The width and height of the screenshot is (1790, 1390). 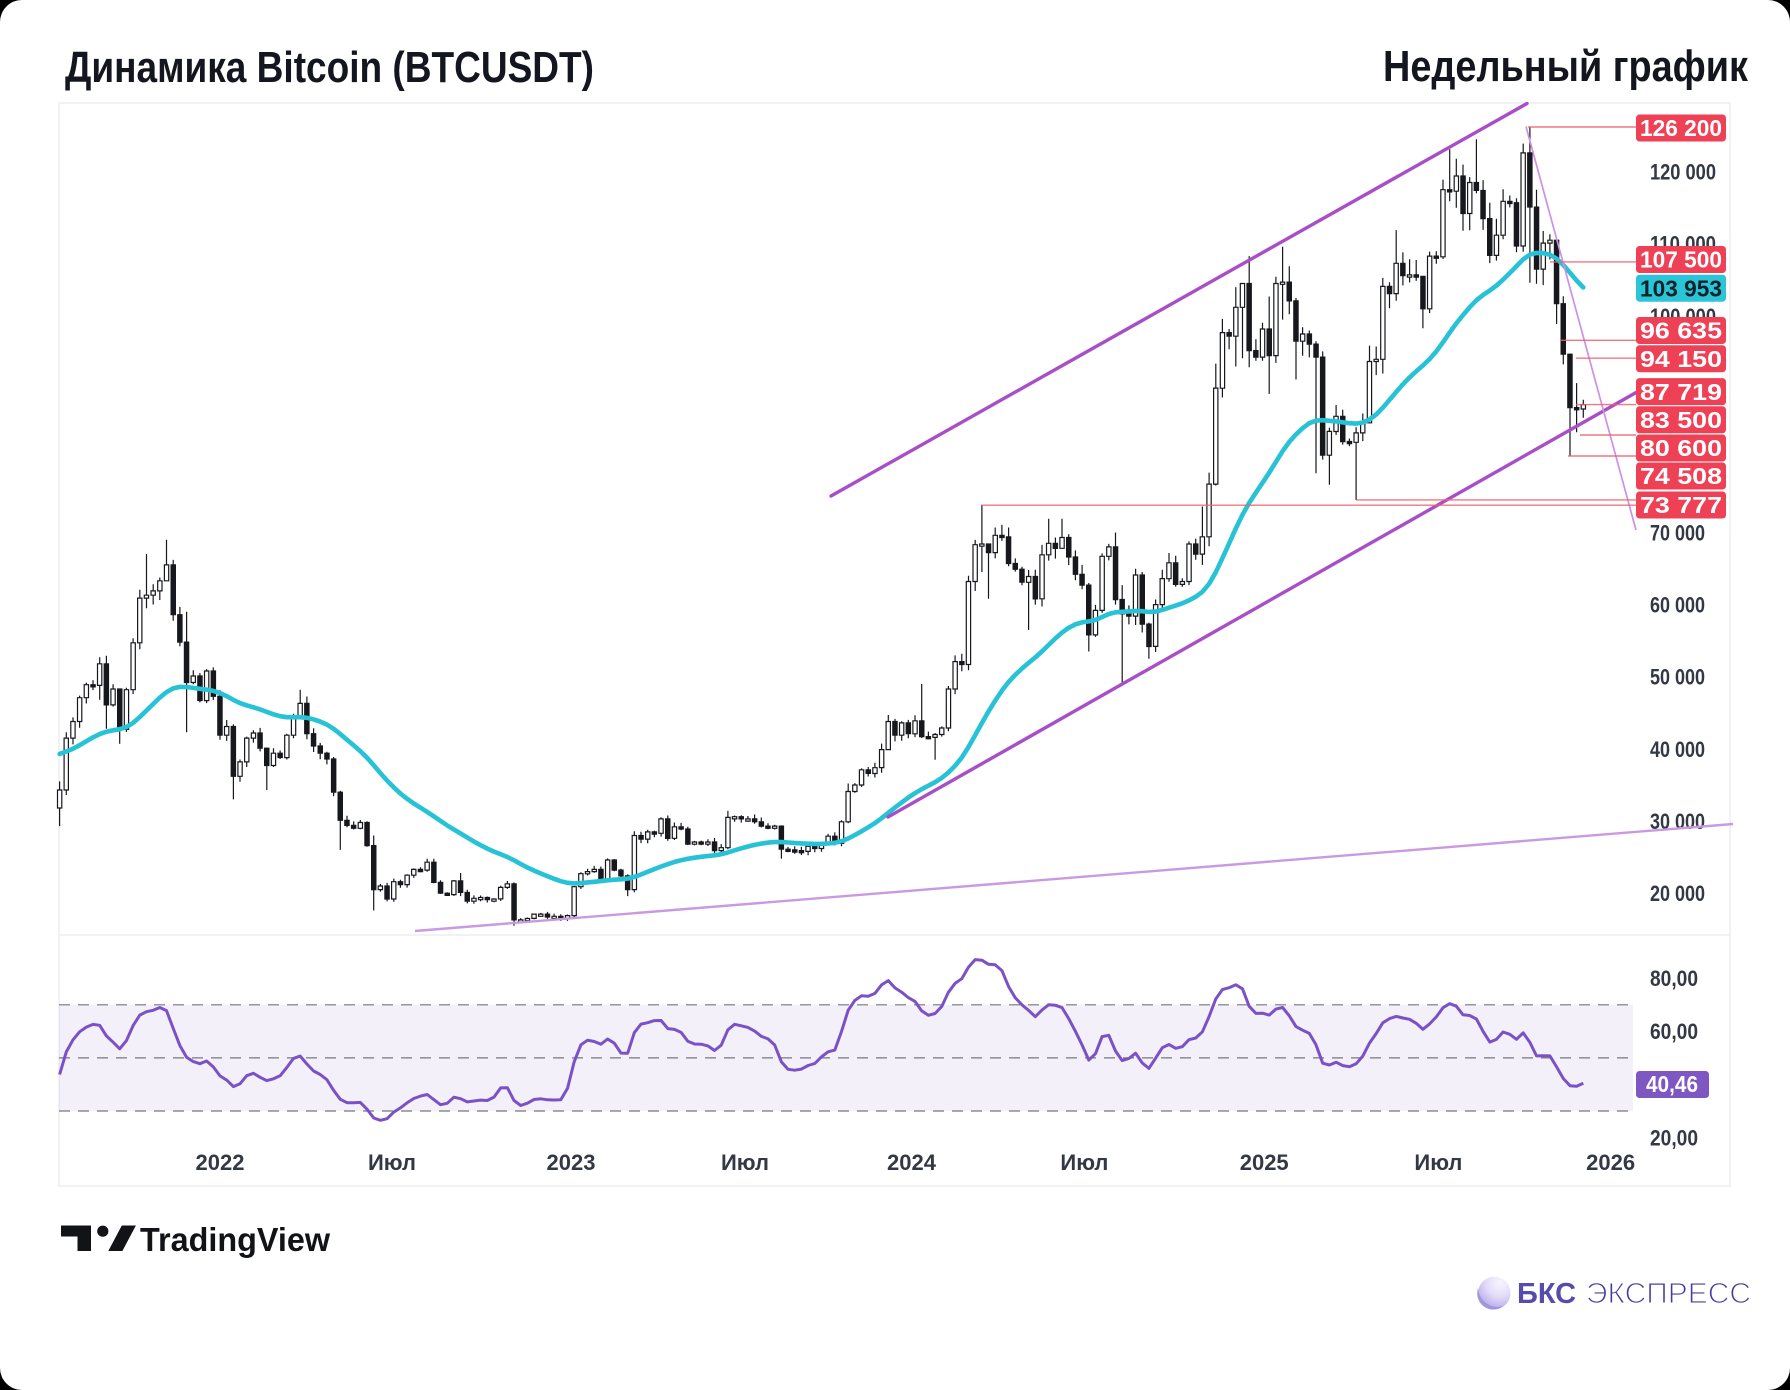 I want to click on svg-text: Динамика Bitcoin (BTCUSDT), so click(x=329, y=67).